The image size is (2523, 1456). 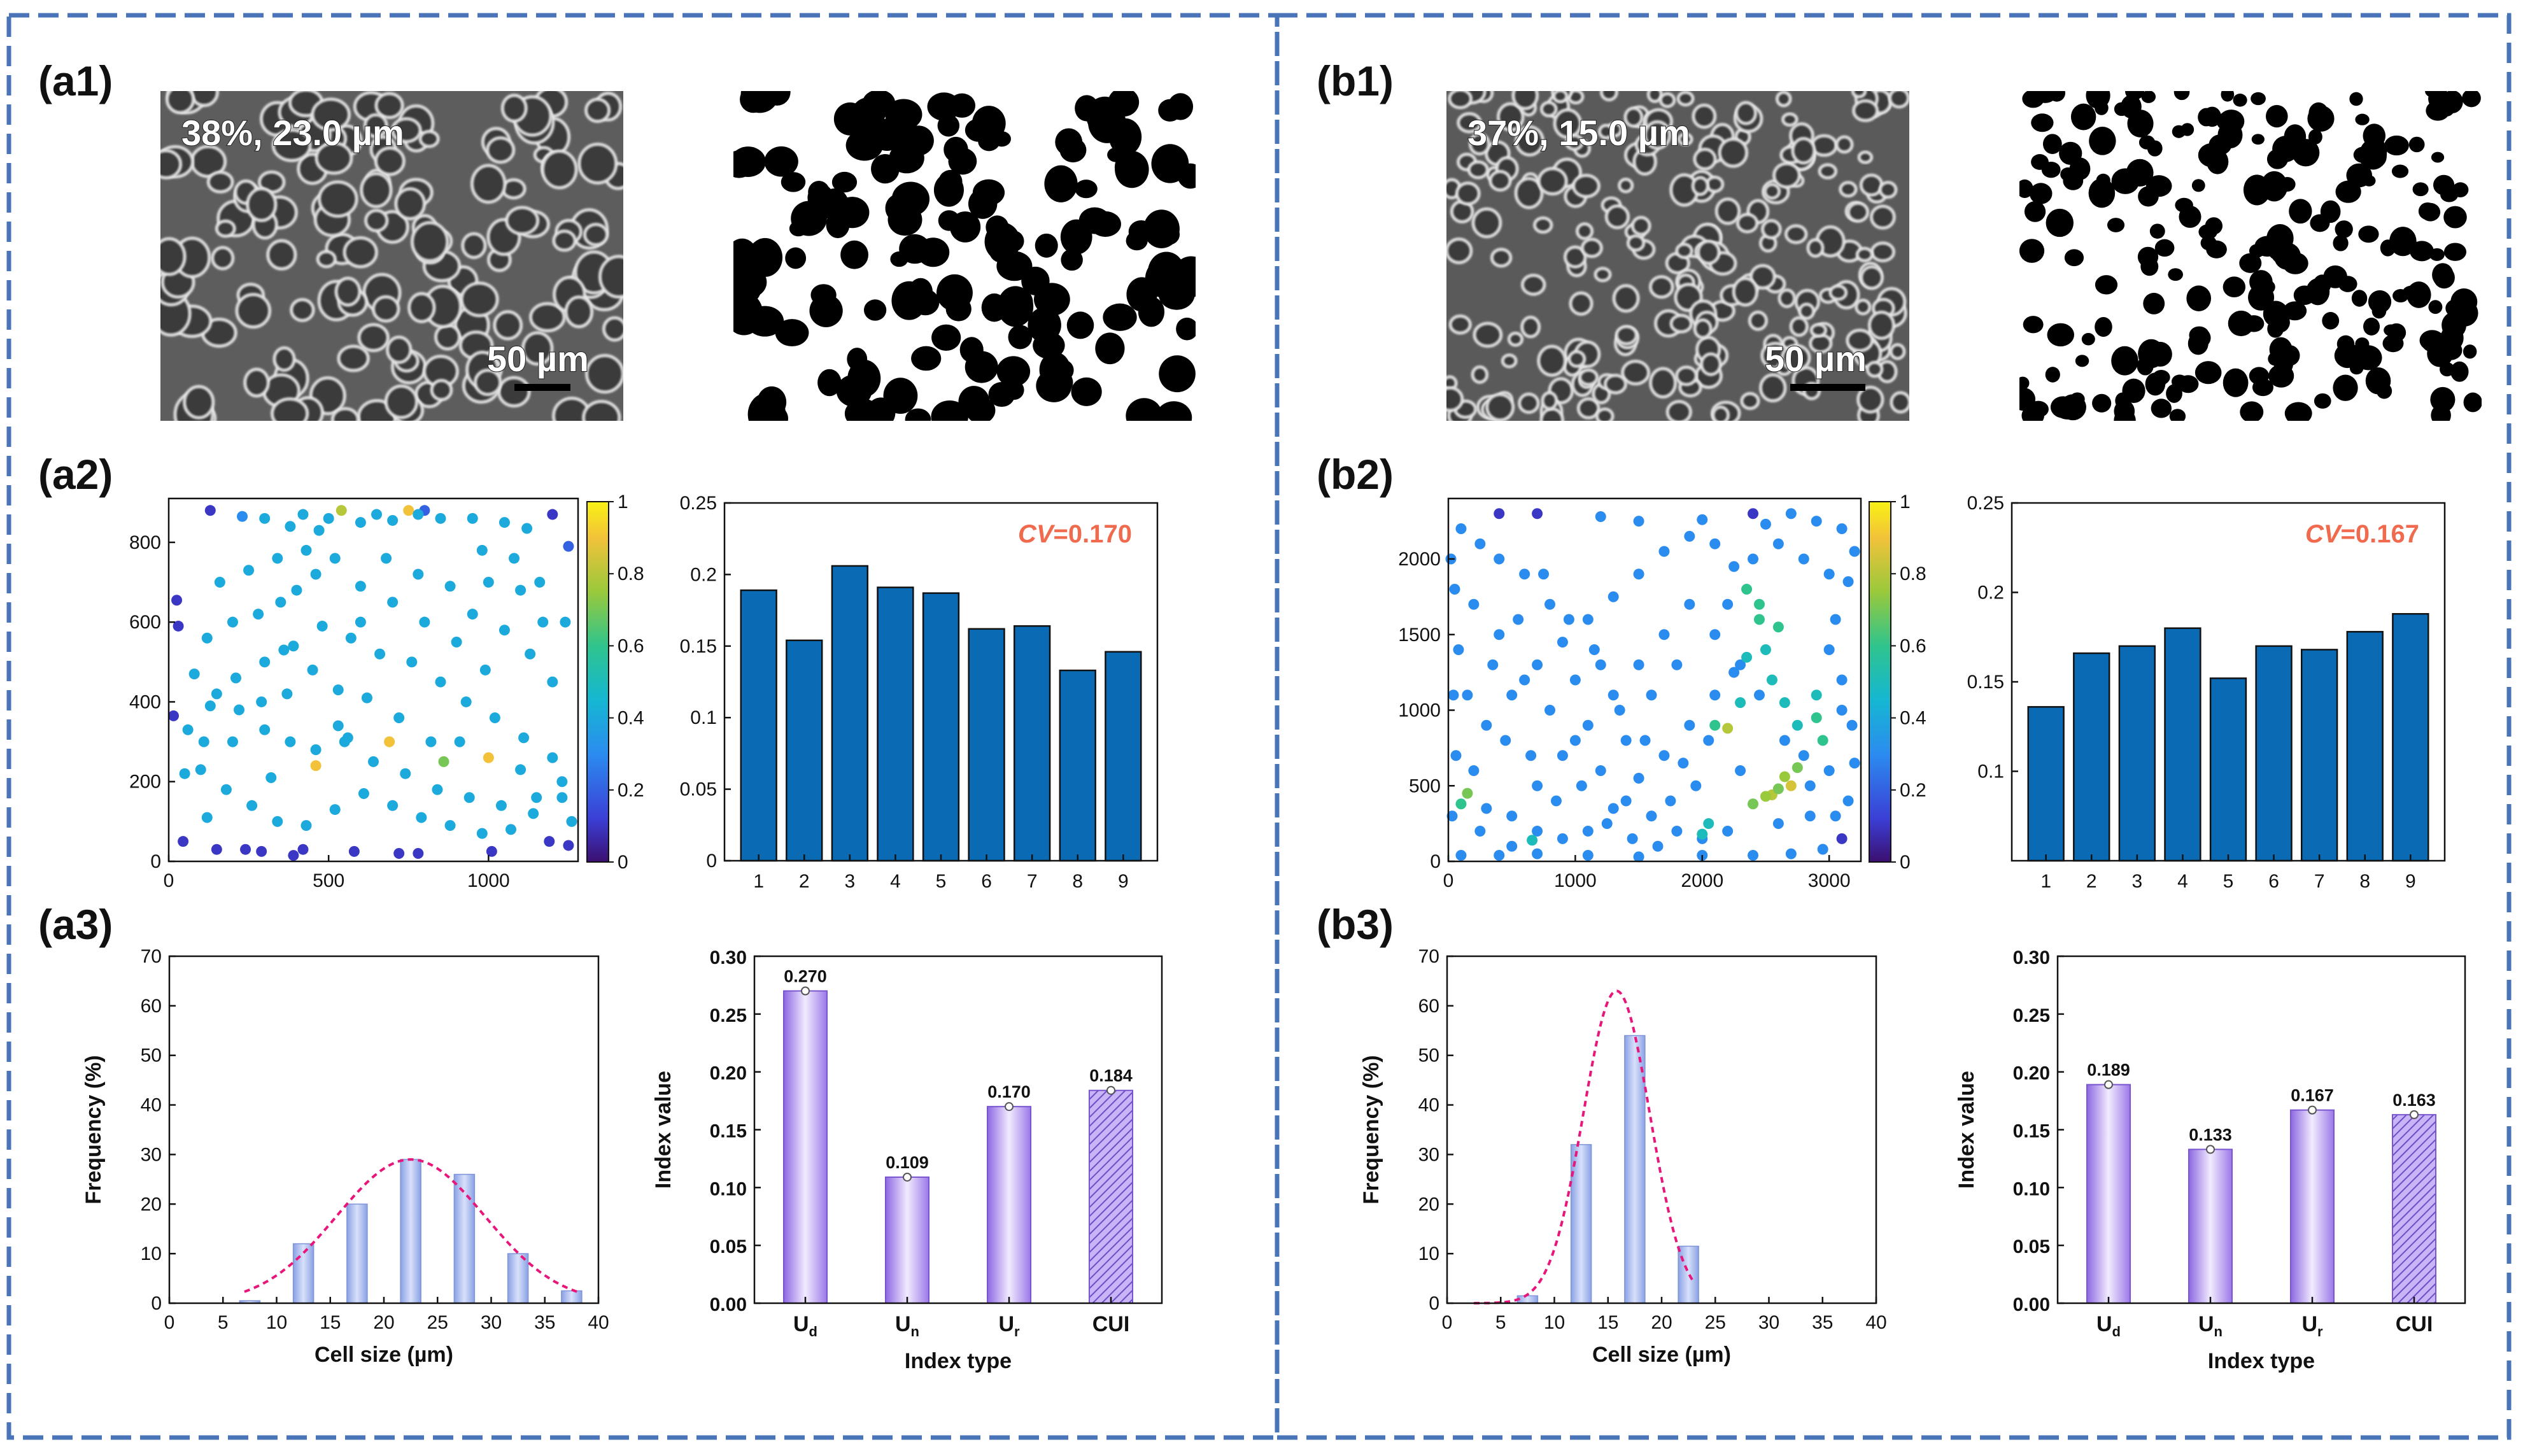 I want to click on cv-annotation: CV=0.170, so click(x=1075, y=534).